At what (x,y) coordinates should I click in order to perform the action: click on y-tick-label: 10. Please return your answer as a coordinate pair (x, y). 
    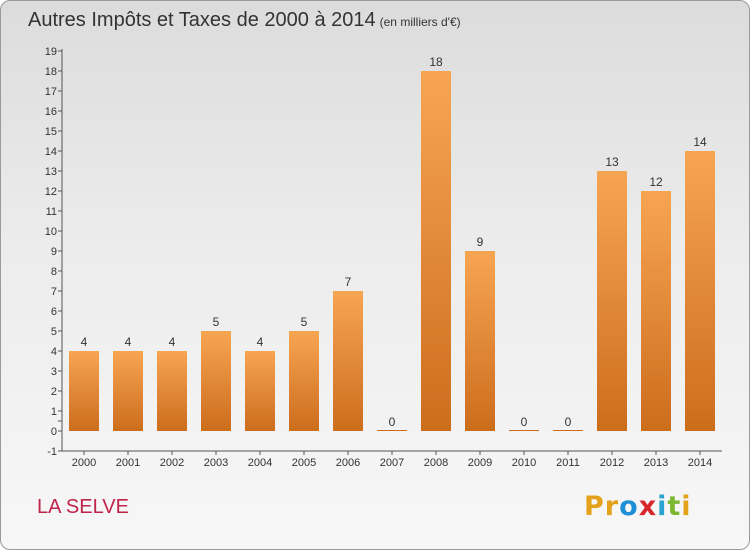
    Looking at the image, I should click on (51, 232).